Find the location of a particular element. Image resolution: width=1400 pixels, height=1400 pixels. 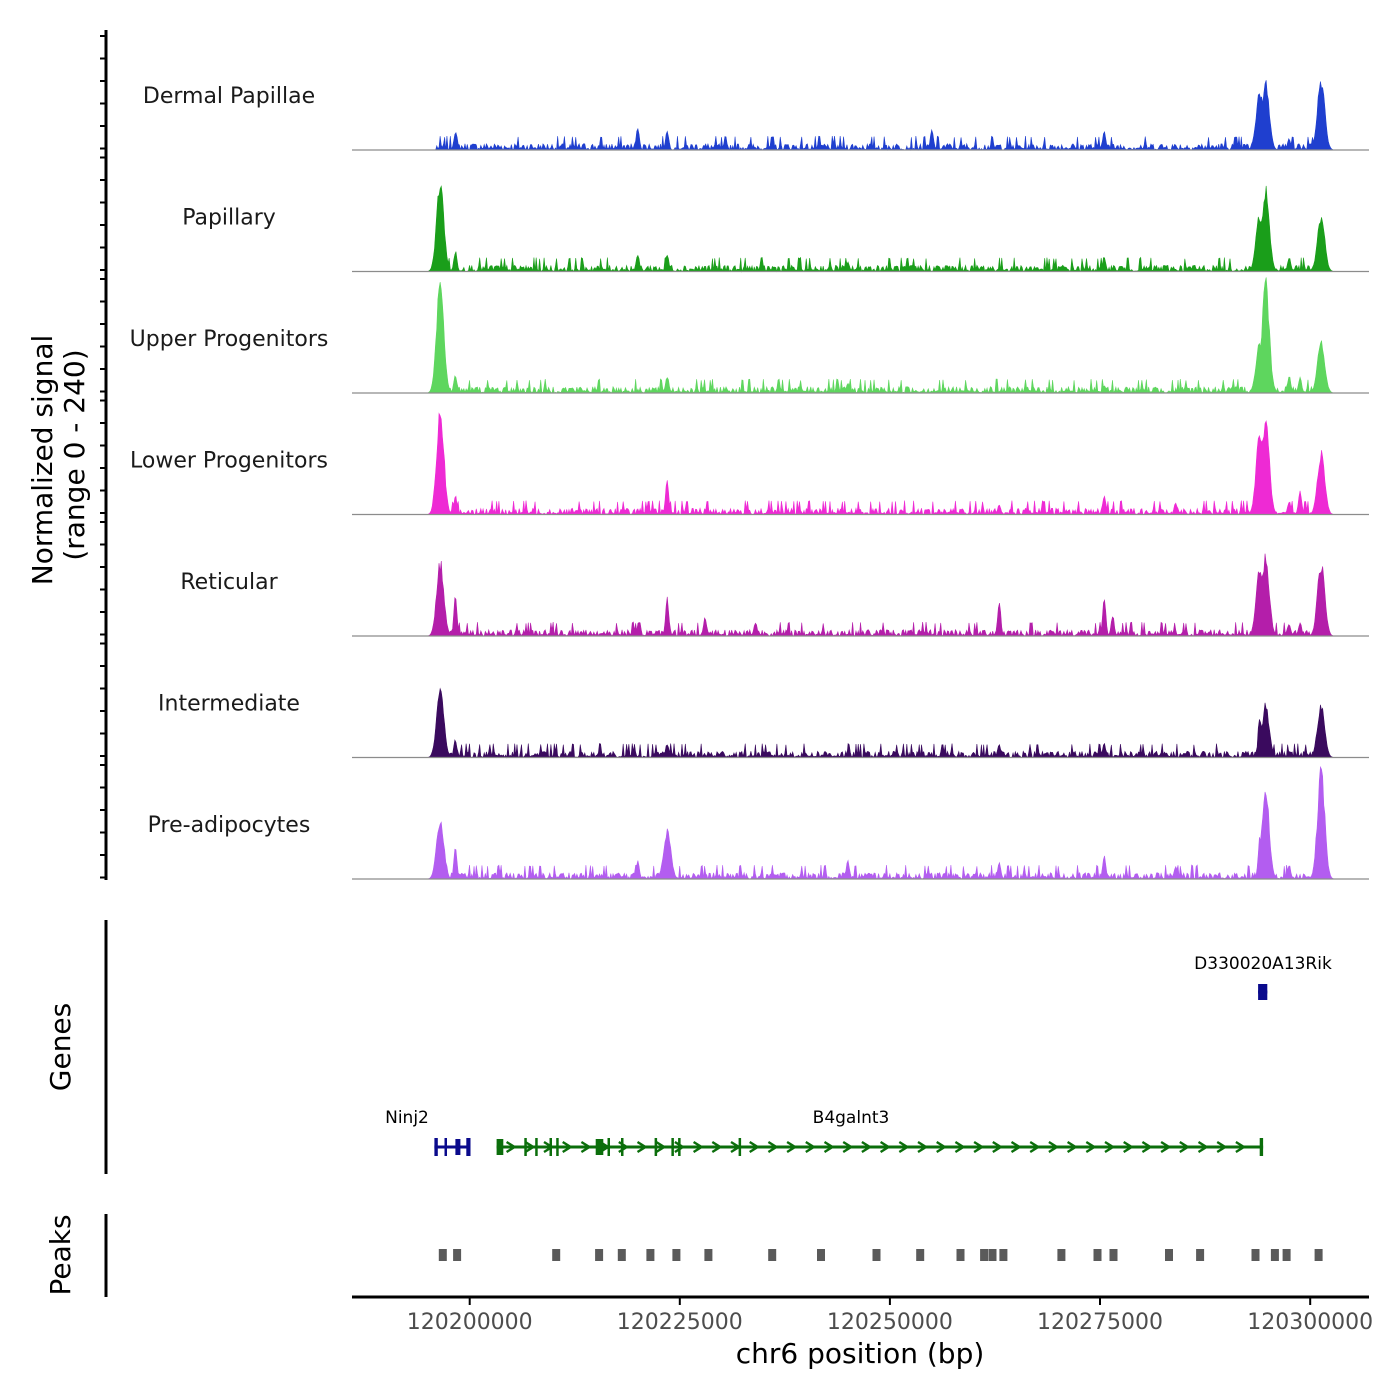

track-label: Papillary is located at coordinates (229, 218).